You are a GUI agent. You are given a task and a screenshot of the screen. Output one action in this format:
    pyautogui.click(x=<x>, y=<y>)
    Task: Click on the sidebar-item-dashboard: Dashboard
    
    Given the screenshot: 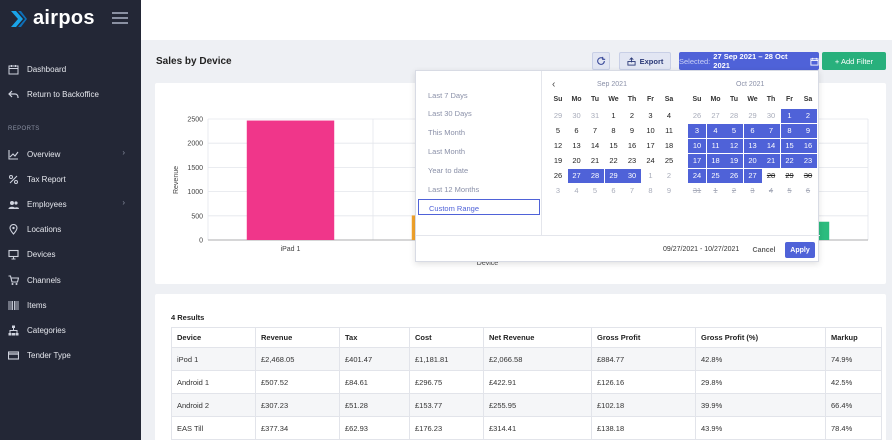 What is the action you would take?
    pyautogui.click(x=70, y=69)
    